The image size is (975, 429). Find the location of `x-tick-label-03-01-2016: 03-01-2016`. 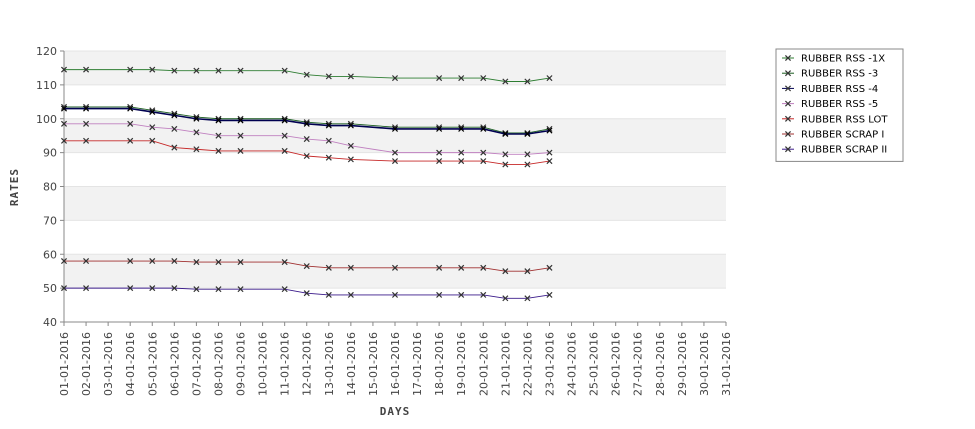

x-tick-label-03-01-2016: 03-01-2016 is located at coordinates (108, 364).